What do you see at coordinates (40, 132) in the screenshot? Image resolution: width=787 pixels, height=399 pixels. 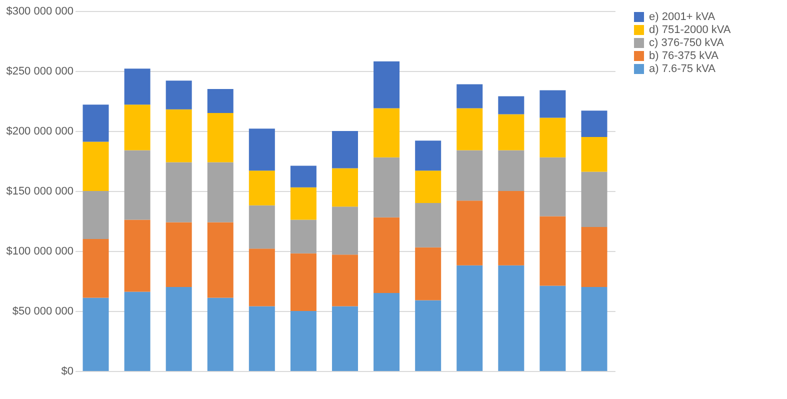 I see `y-tick-label: $200 000 000` at bounding box center [40, 132].